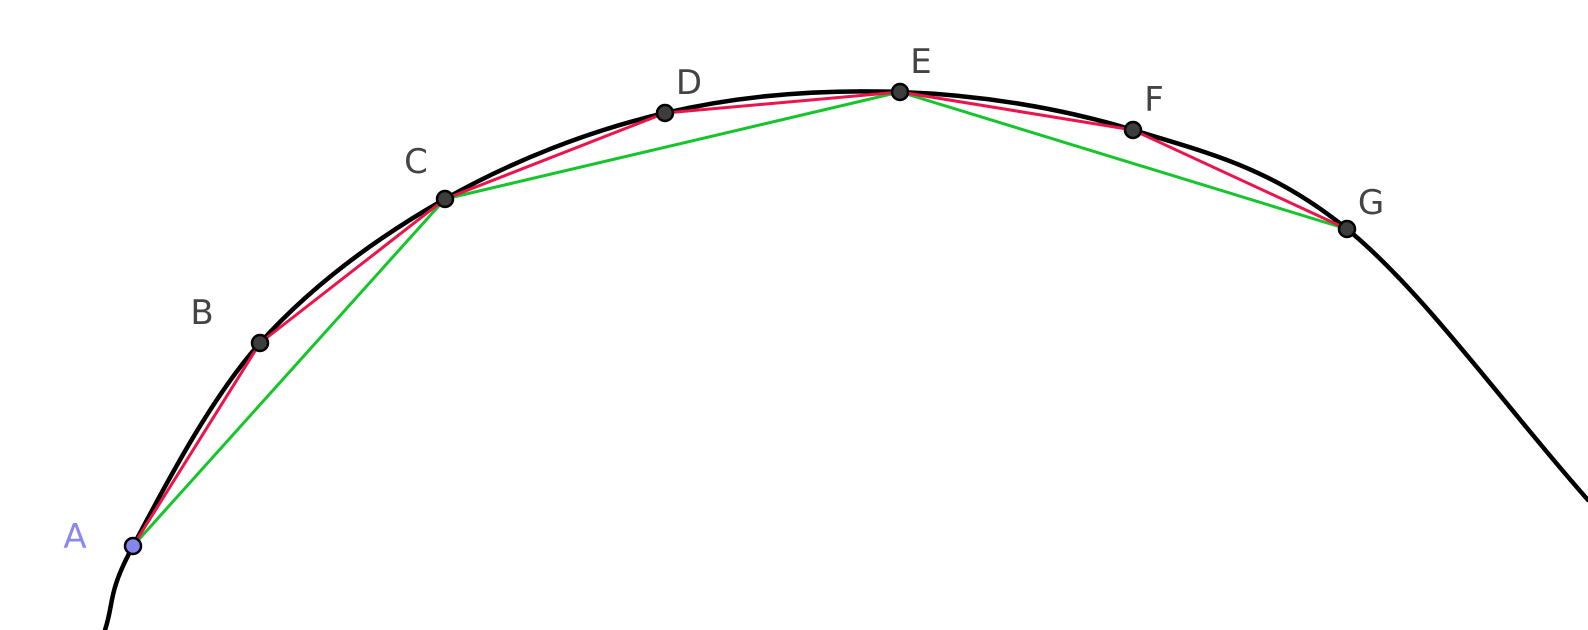 The width and height of the screenshot is (1588, 630). Describe the element at coordinates (1154, 100) in the screenshot. I see `point-label-F: F` at that location.